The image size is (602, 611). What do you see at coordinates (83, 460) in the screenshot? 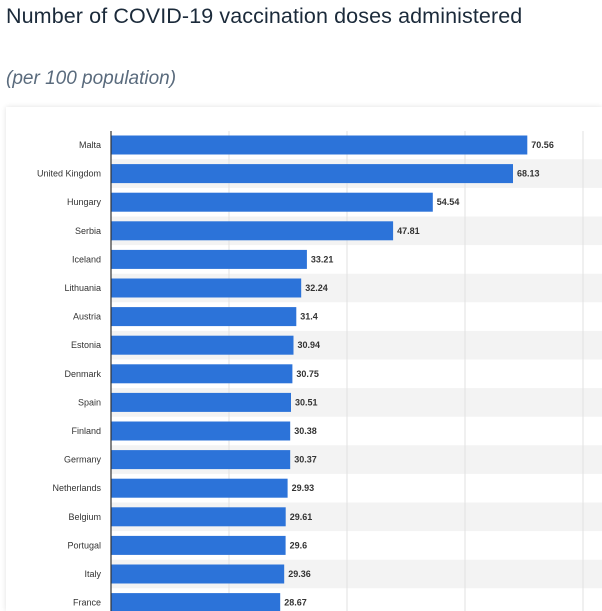
I see `category-label: Germany` at bounding box center [83, 460].